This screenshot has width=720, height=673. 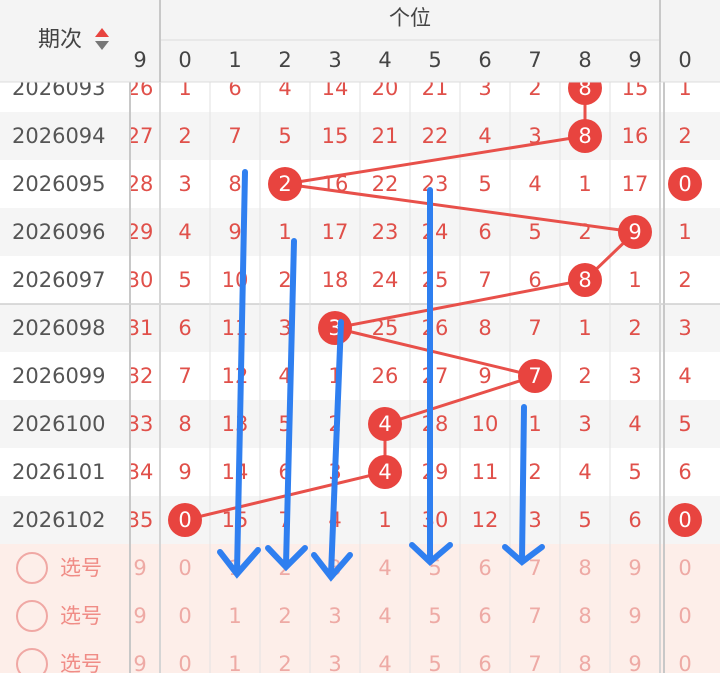 What do you see at coordinates (435, 376) in the screenshot?
I see `omission-value: 27` at bounding box center [435, 376].